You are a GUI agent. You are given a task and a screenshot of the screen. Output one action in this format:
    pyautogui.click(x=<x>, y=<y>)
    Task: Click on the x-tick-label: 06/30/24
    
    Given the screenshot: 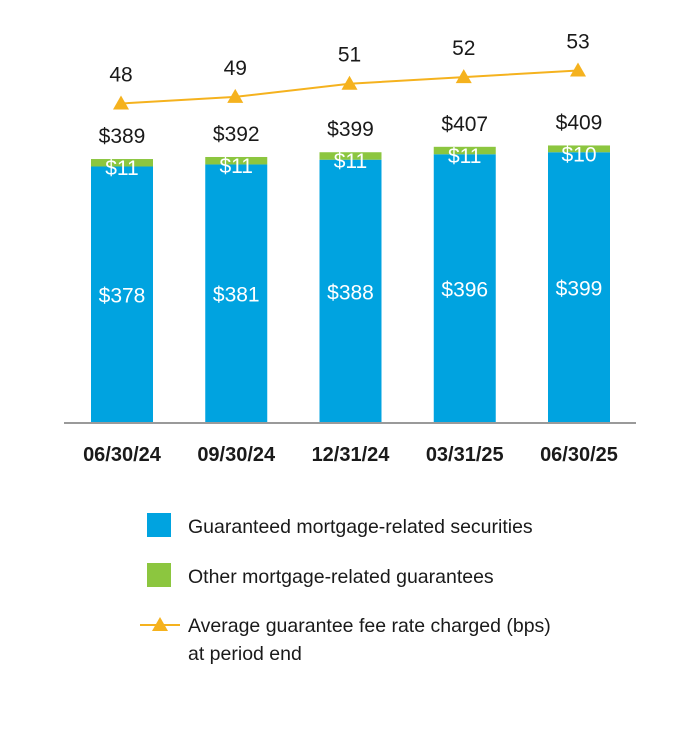 What is the action you would take?
    pyautogui.click(x=122, y=455)
    